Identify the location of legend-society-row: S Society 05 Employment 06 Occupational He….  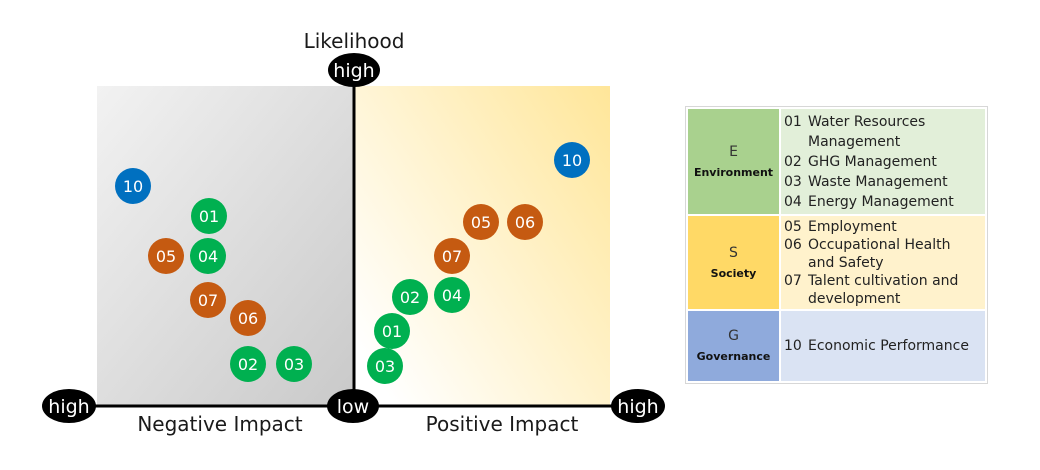
(836, 262).